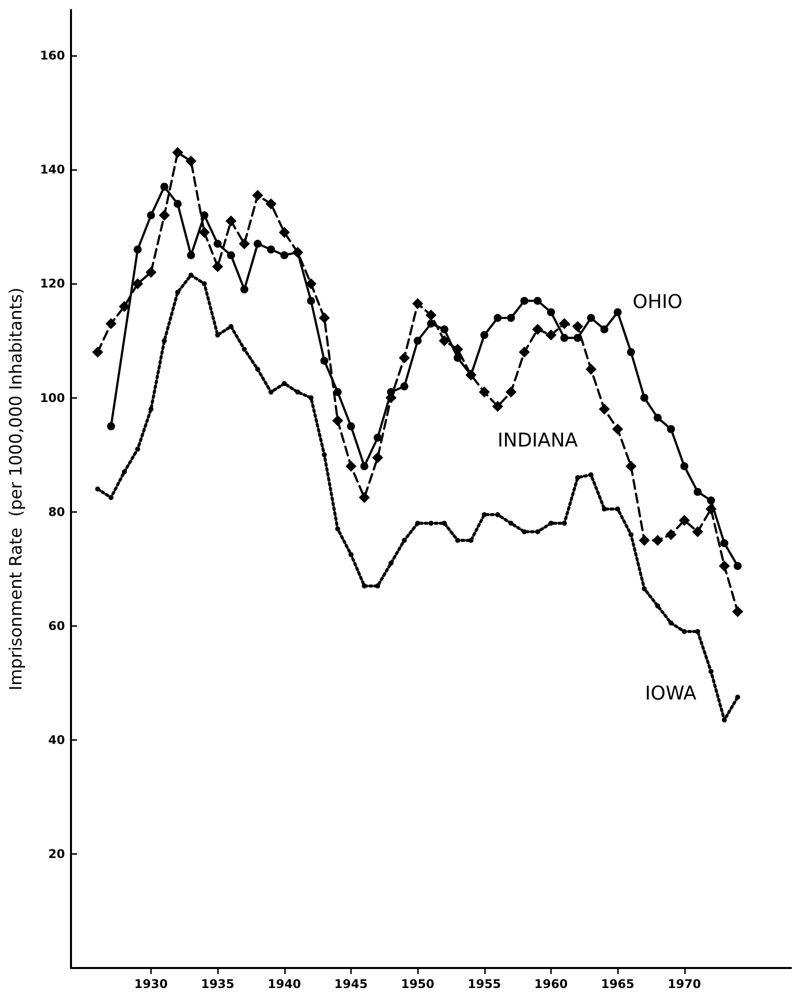  Describe the element at coordinates (56, 625) in the screenshot. I see `y-tick-label: 60` at that location.